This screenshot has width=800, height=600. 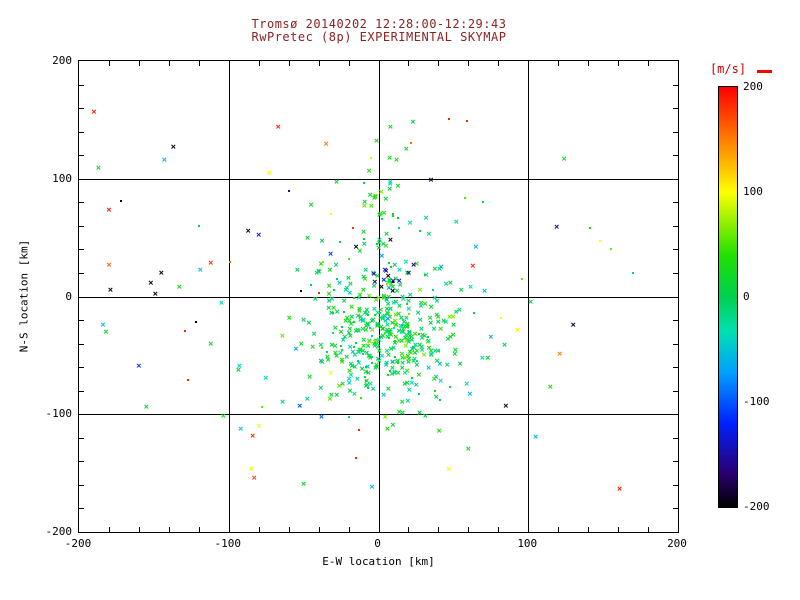 What do you see at coordinates (59, 414) in the screenshot?
I see `y-tick-label: -100` at bounding box center [59, 414].